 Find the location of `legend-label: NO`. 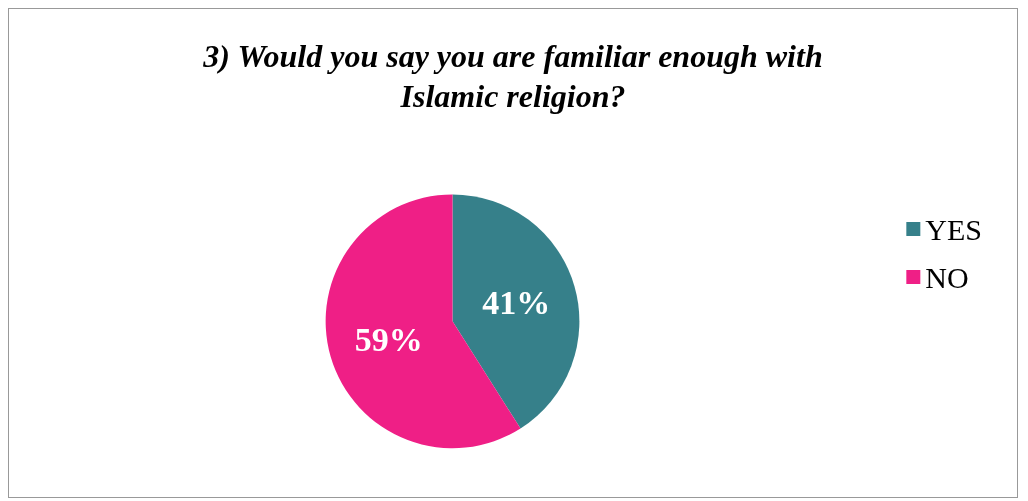

legend-label: NO is located at coordinates (947, 277).